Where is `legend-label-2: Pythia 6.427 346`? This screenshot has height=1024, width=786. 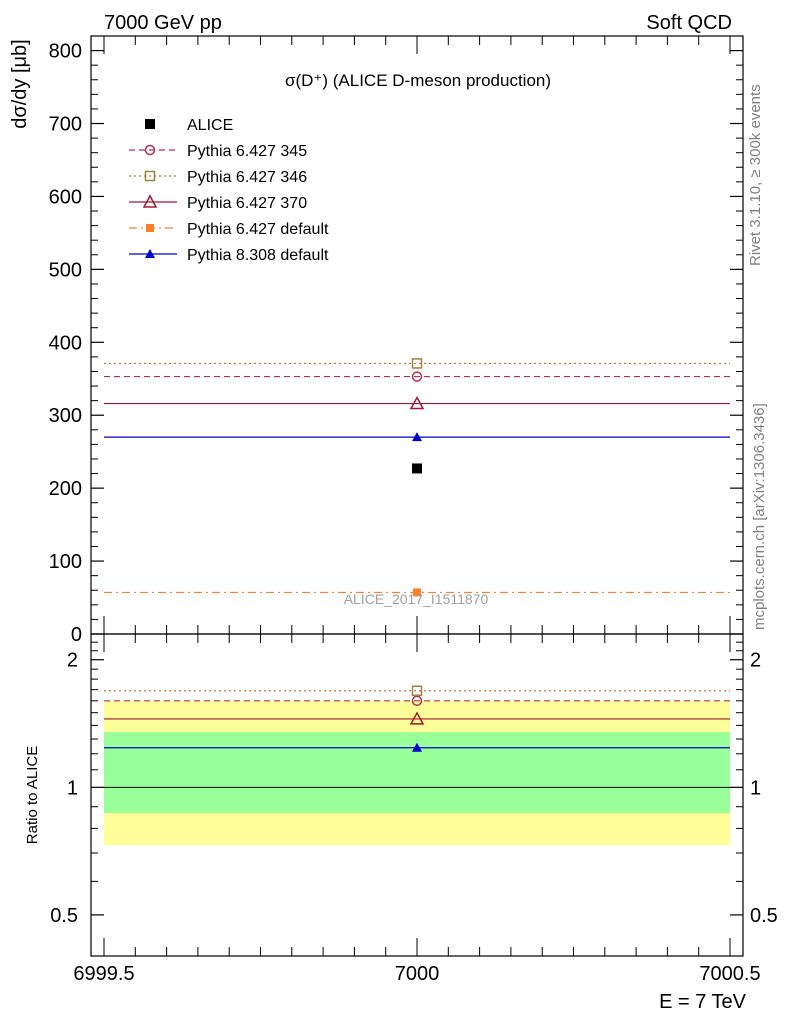 legend-label-2: Pythia 6.427 346 is located at coordinates (247, 177).